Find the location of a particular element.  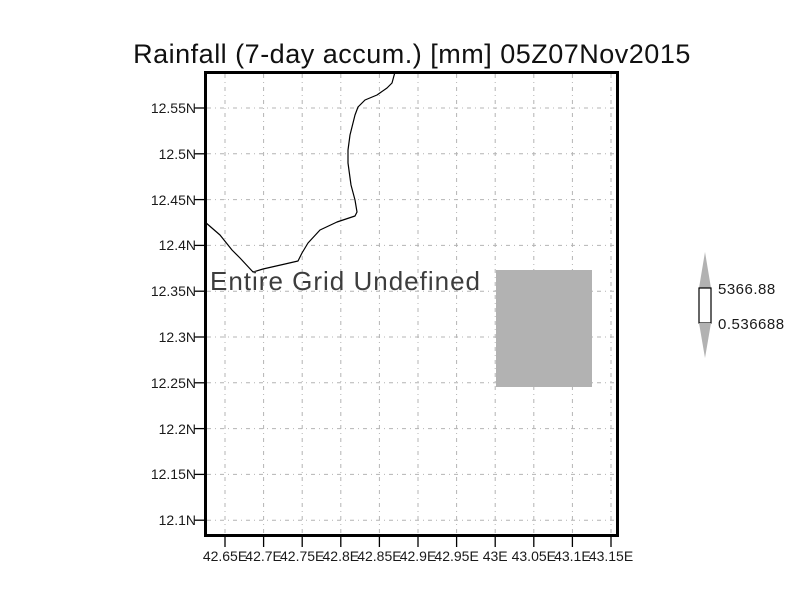

y-axis-tick-label: 12.15N is located at coordinates (173, 474).